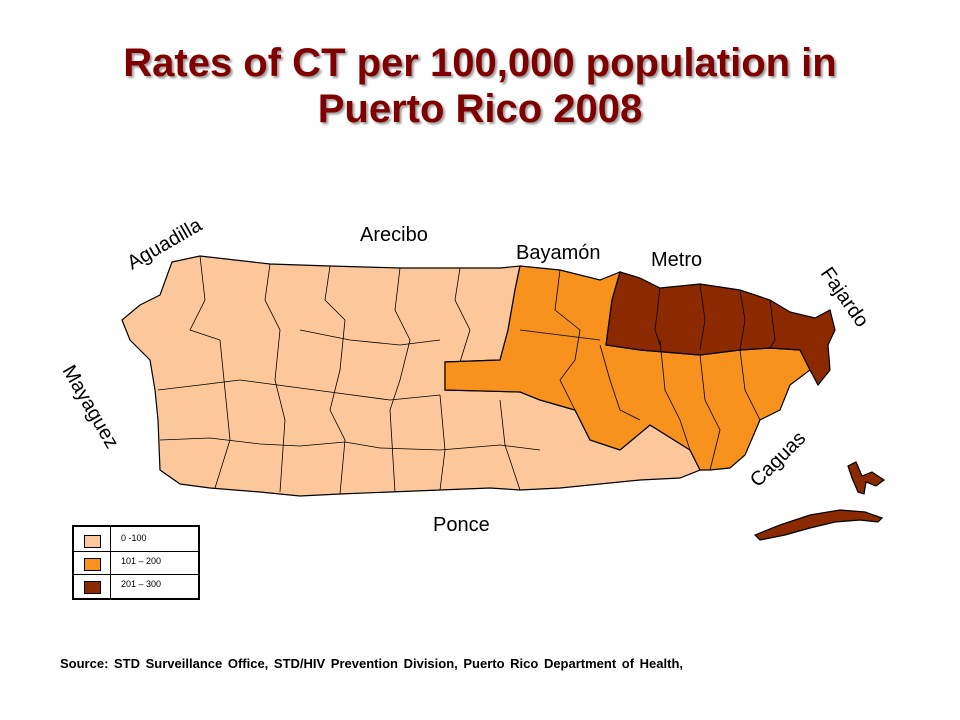  What do you see at coordinates (866, 478) in the screenshot?
I see `culebra-island` at bounding box center [866, 478].